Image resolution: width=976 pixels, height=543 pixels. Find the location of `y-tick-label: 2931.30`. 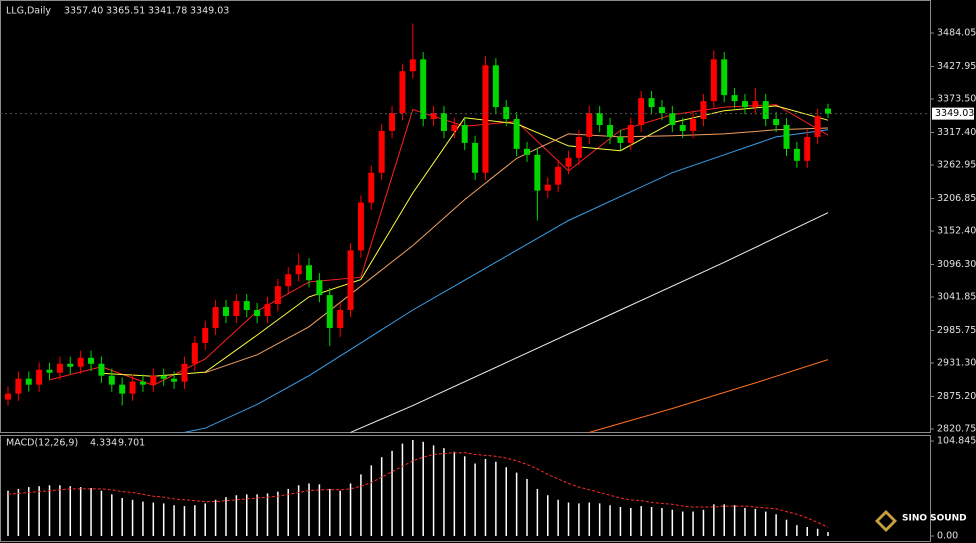

y-tick-label: 2931.30 is located at coordinates (956, 362).